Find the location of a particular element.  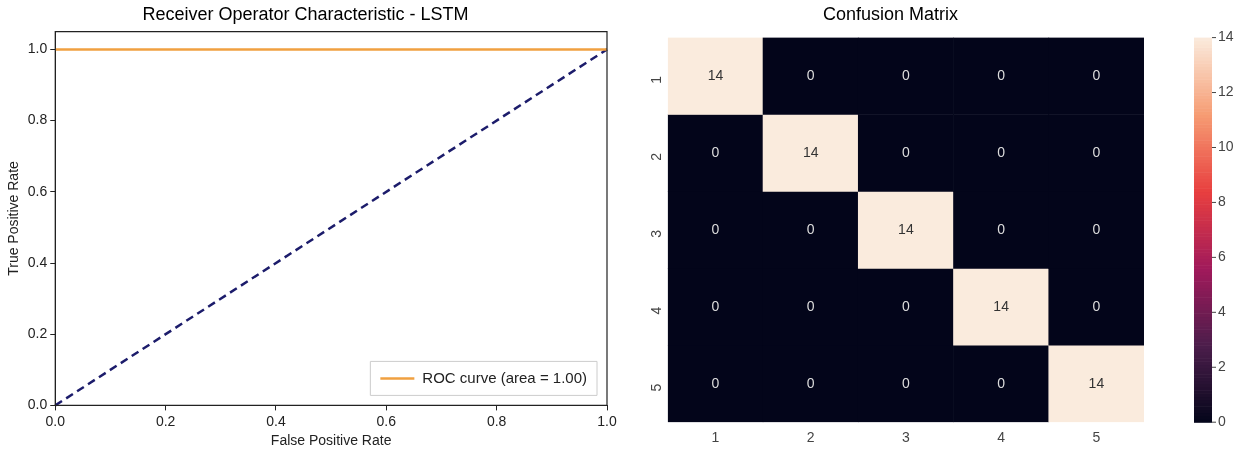

y-tick-label: 1.0 is located at coordinates (37, 48).